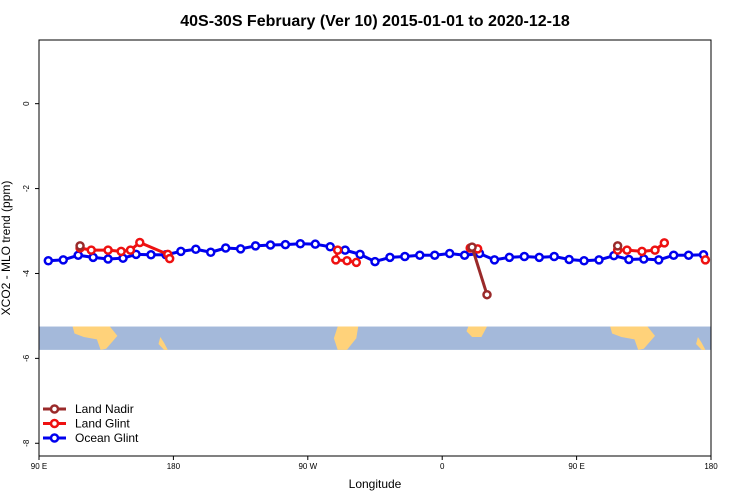 This screenshot has width=750, height=500. Describe the element at coordinates (442, 466) in the screenshot. I see `x-tick-label: 0` at that location.